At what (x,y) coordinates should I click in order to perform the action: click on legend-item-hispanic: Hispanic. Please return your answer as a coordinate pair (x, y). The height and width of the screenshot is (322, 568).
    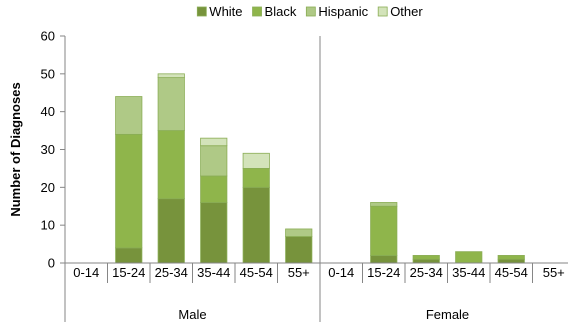
    Looking at the image, I should click on (337, 11).